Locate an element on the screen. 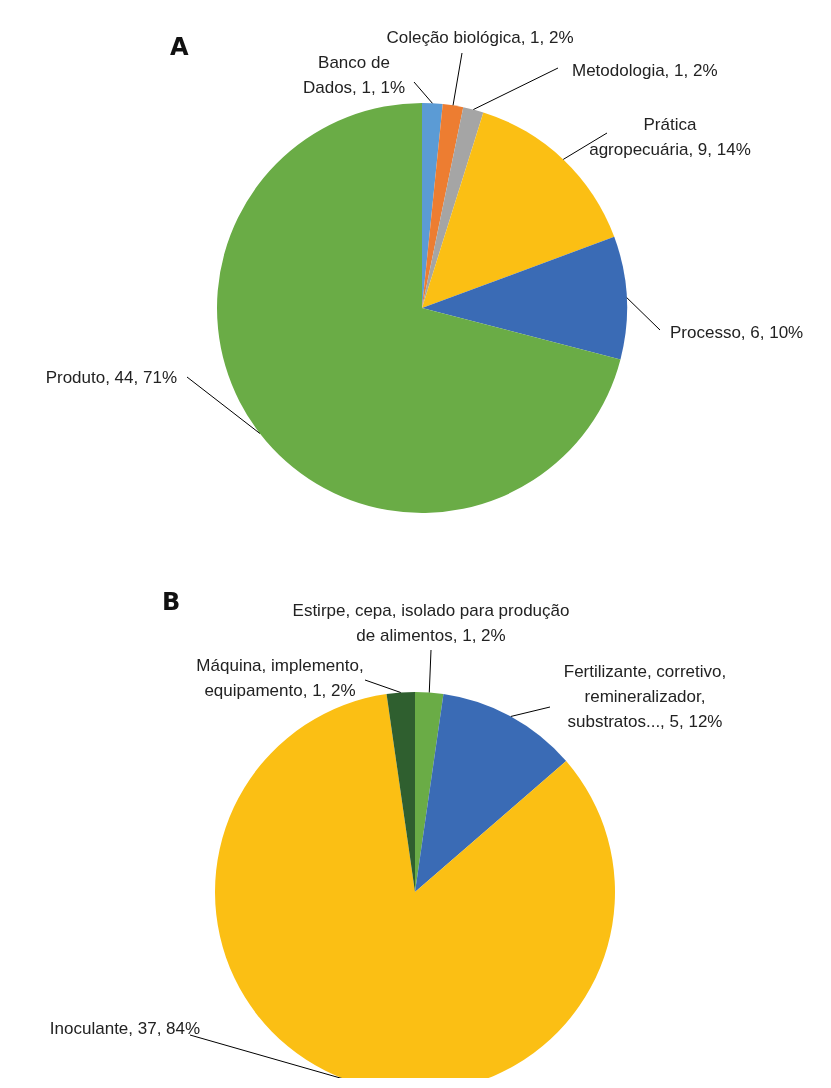 The width and height of the screenshot is (831, 1088). slice-label: Banco de Dados, 1, 1% is located at coordinates (354, 75).